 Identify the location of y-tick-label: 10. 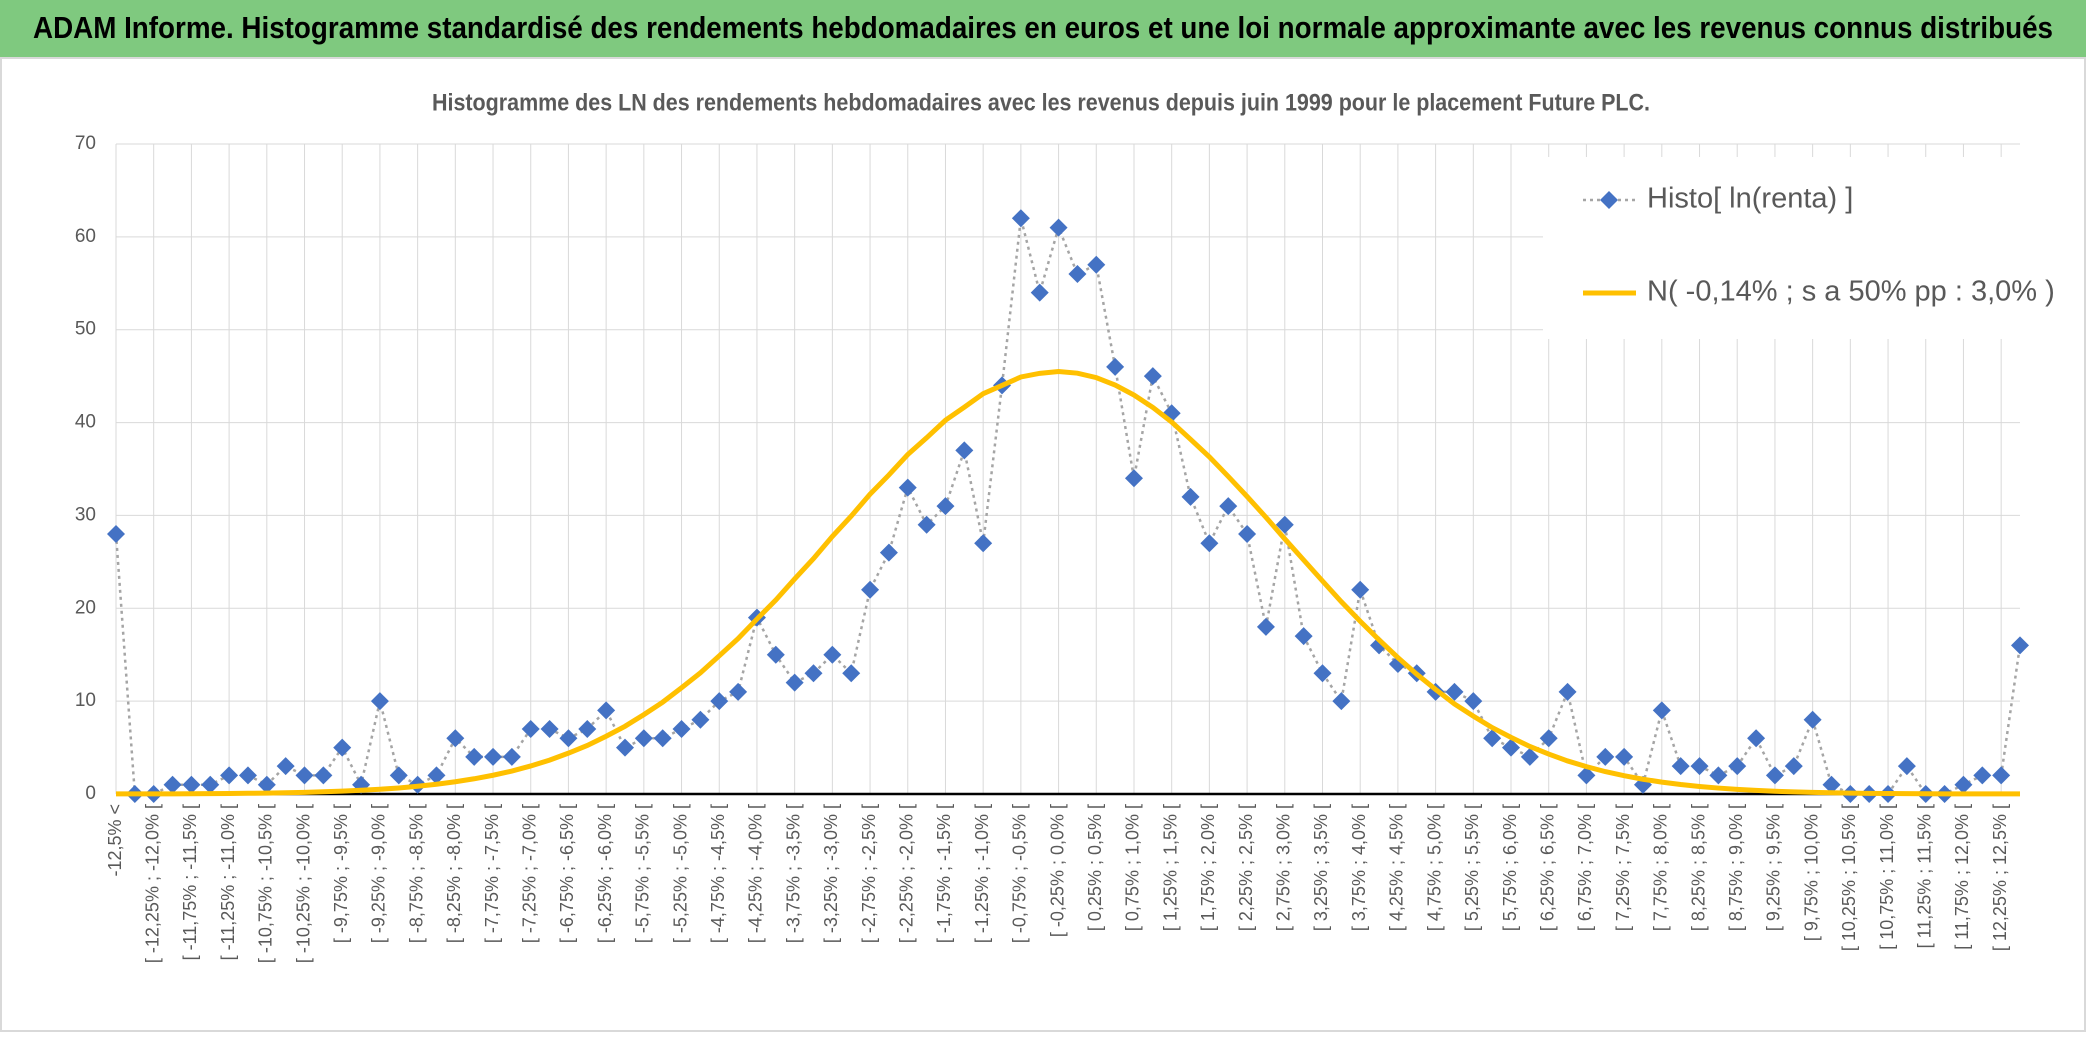
(85, 700).